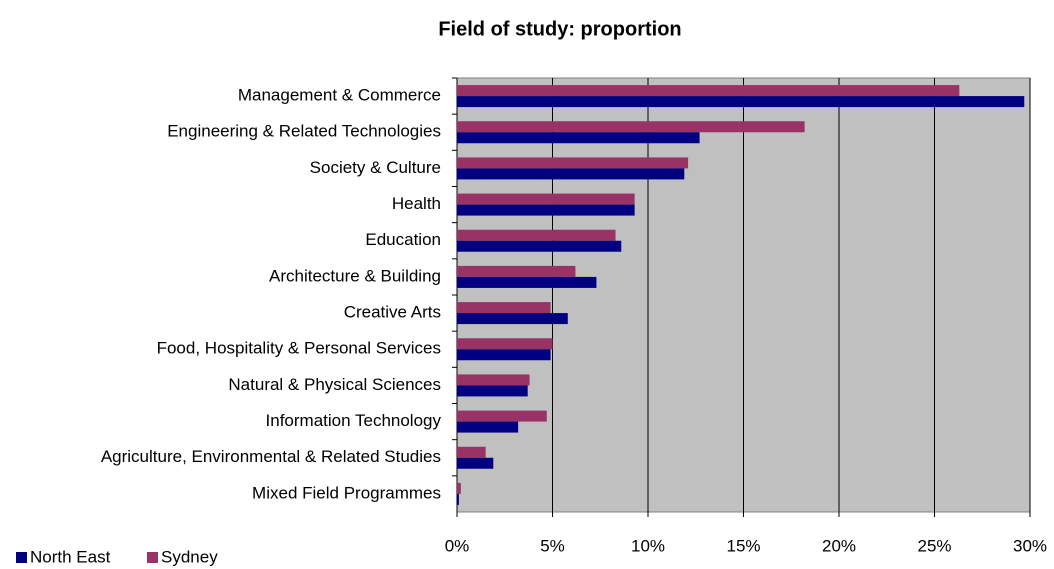 The height and width of the screenshot is (569, 1054). Describe the element at coordinates (189, 556) in the screenshot. I see `legend-label: Sydney` at that location.